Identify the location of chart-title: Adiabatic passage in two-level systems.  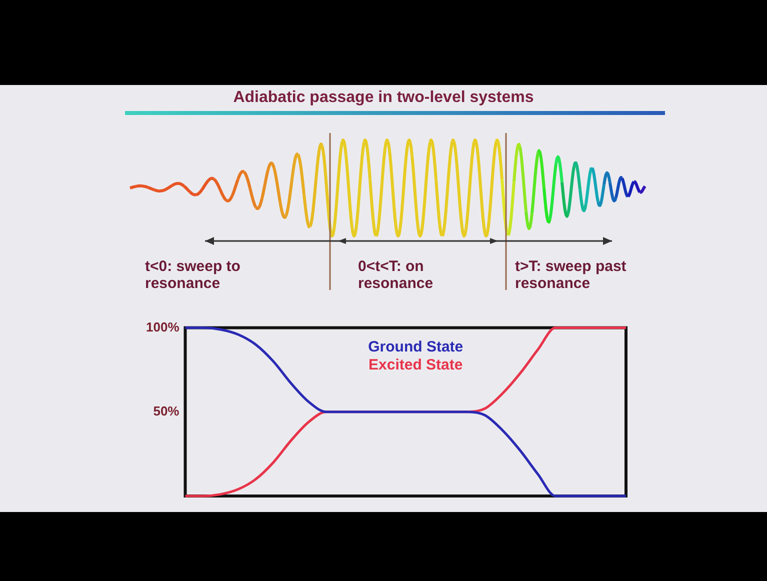
(383, 98).